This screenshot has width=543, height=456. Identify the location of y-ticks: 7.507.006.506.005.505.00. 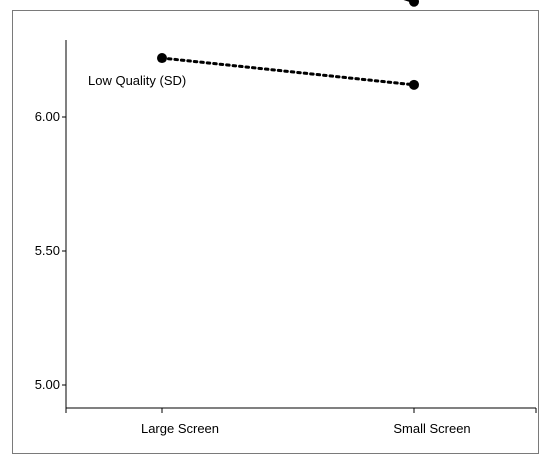
(50, 250).